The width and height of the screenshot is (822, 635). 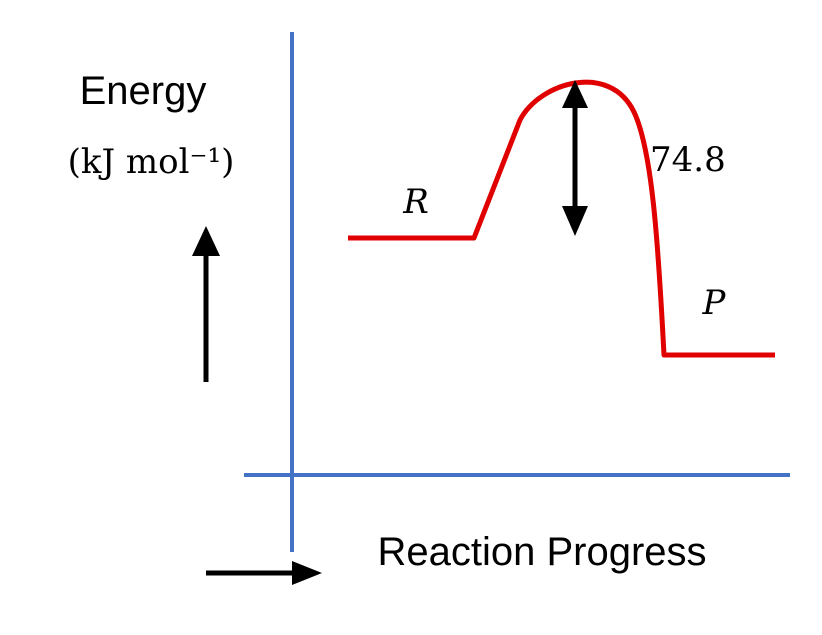 What do you see at coordinates (151, 162) in the screenshot?
I see `y-axis-units: (kJ mol⁻¹)` at bounding box center [151, 162].